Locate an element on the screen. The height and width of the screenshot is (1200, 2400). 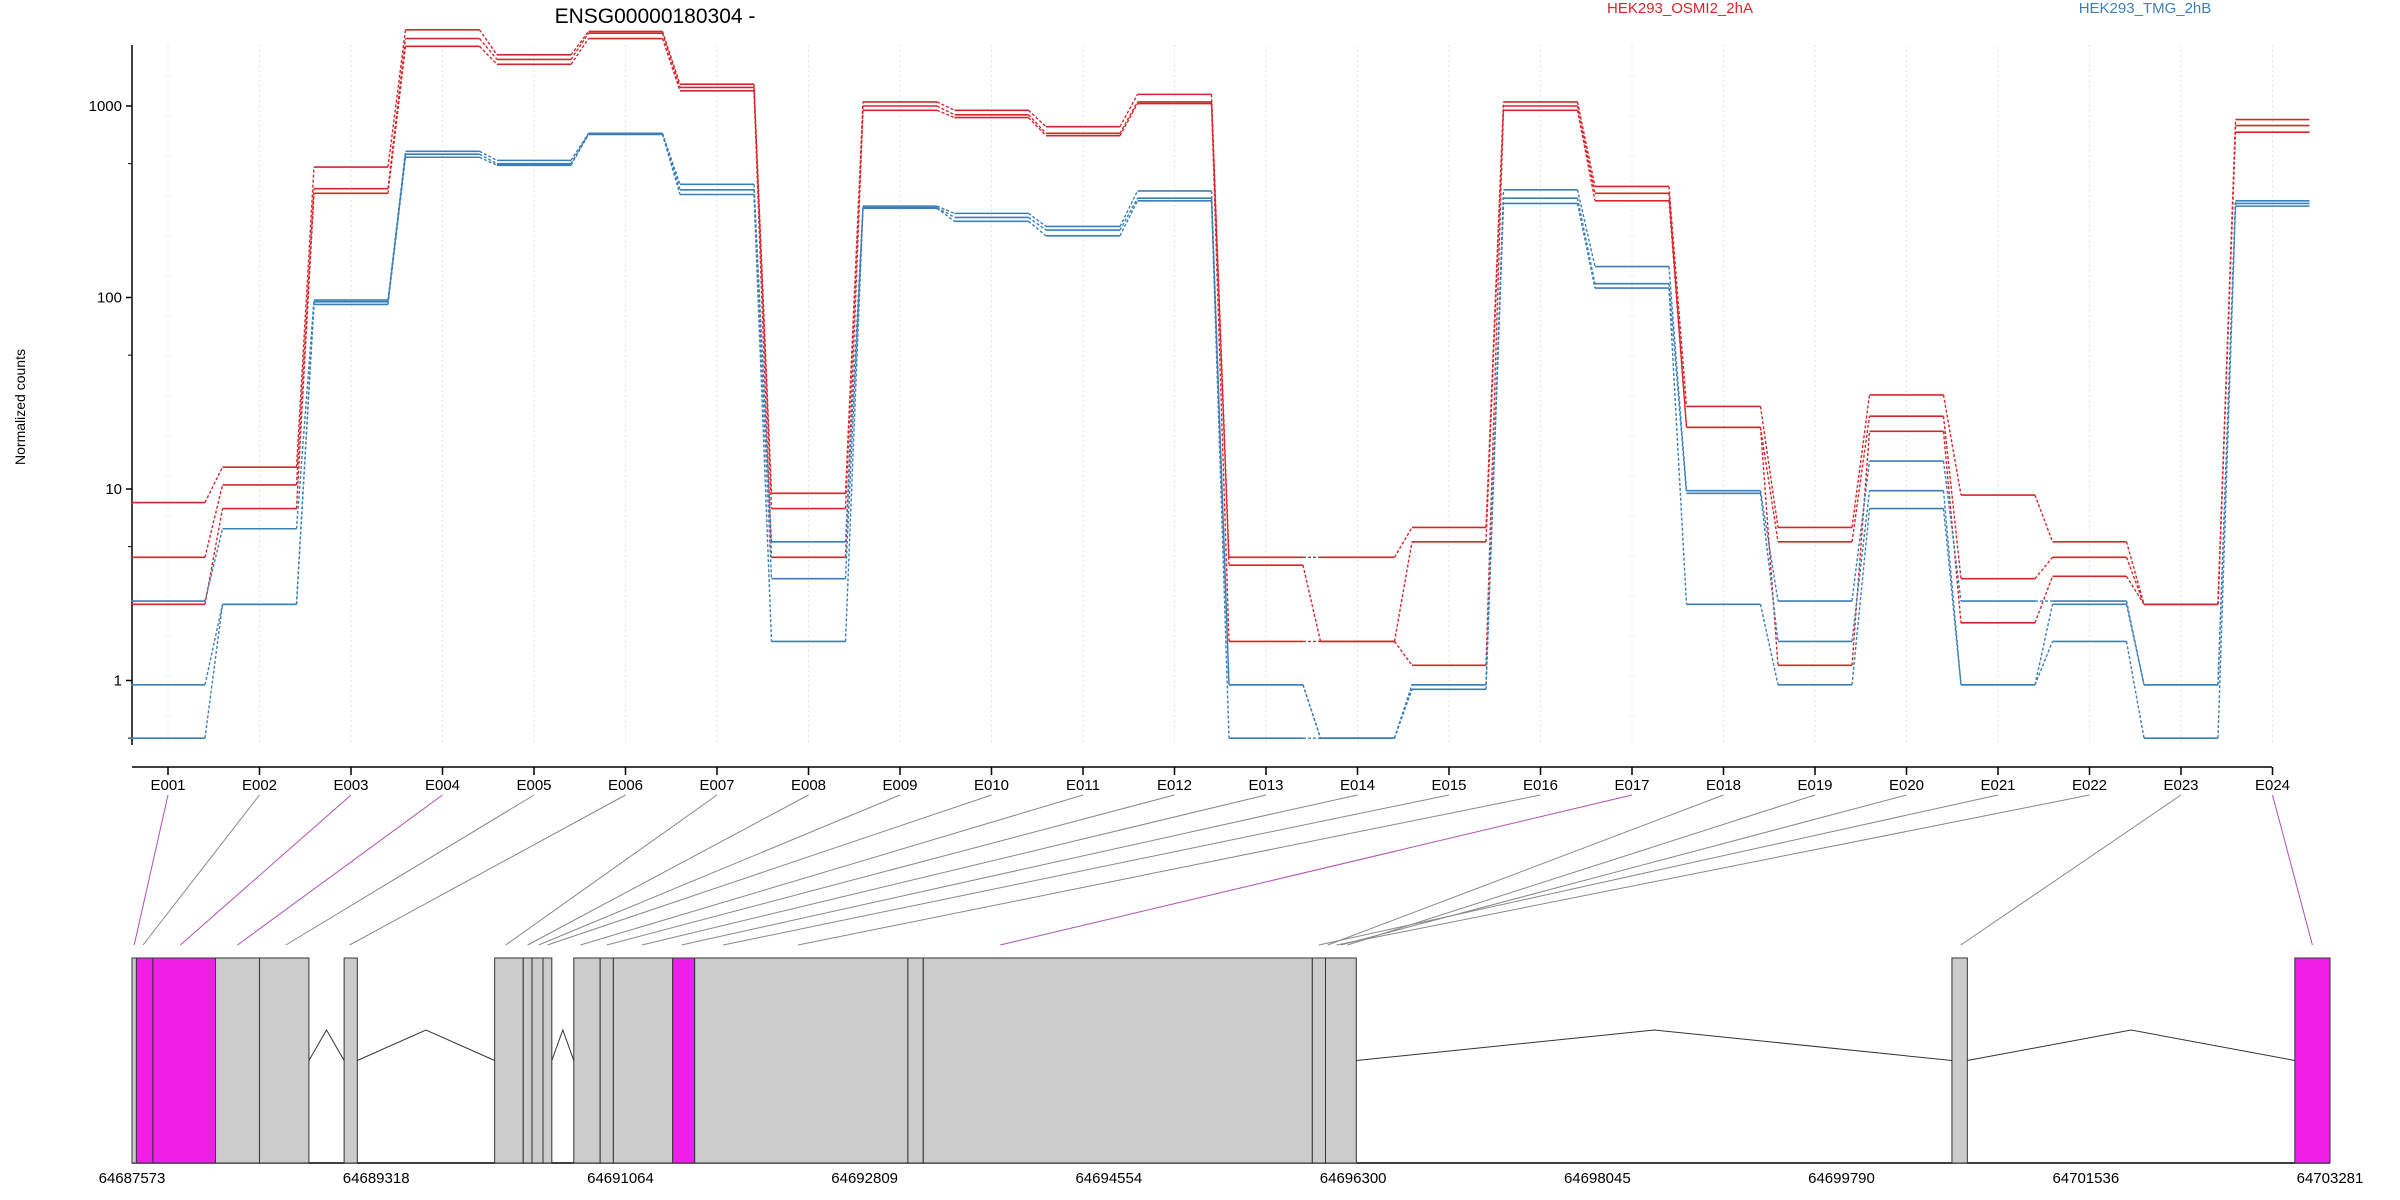
genomic-tick-label: 64701536 is located at coordinates (2085, 1178).